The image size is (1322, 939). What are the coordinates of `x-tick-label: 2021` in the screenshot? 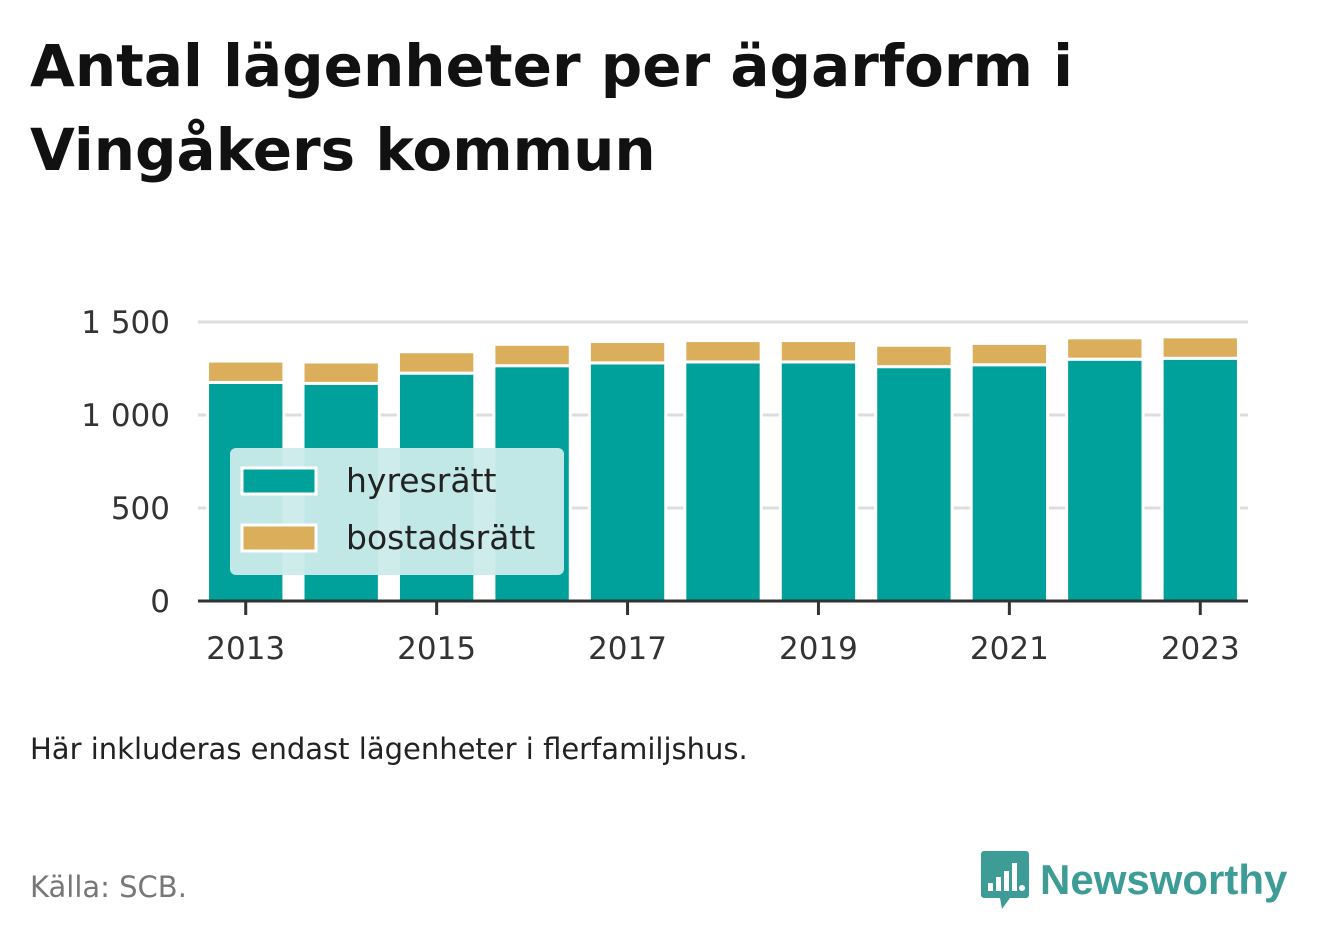 It's located at (1009, 649).